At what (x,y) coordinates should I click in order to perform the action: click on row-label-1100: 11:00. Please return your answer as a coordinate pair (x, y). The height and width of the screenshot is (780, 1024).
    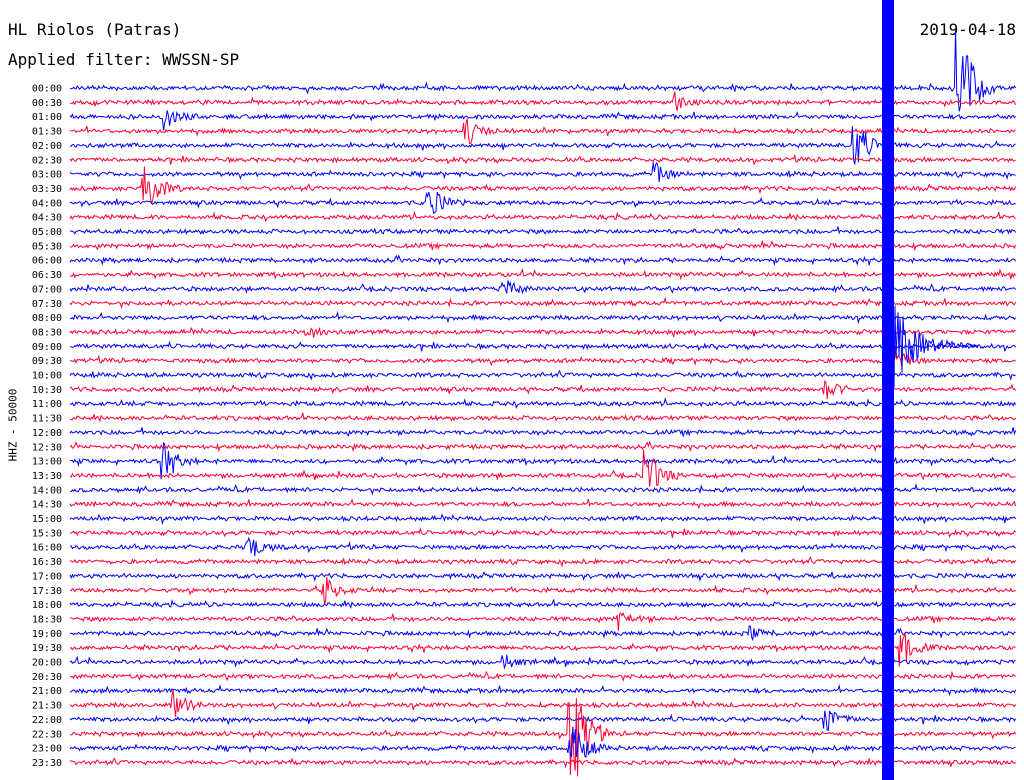
    Looking at the image, I should click on (47, 404).